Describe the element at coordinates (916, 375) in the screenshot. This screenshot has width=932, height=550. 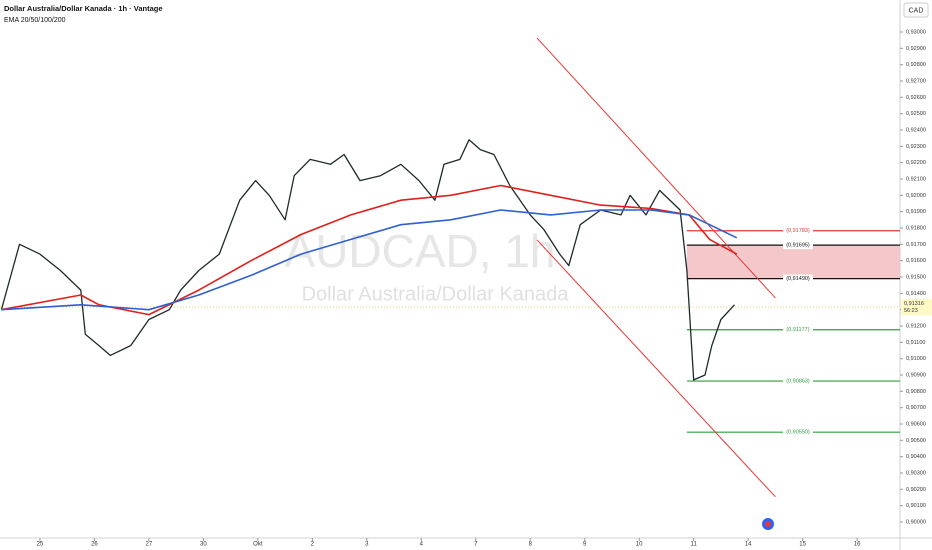
I see `y-tick-label: 0,90900` at that location.